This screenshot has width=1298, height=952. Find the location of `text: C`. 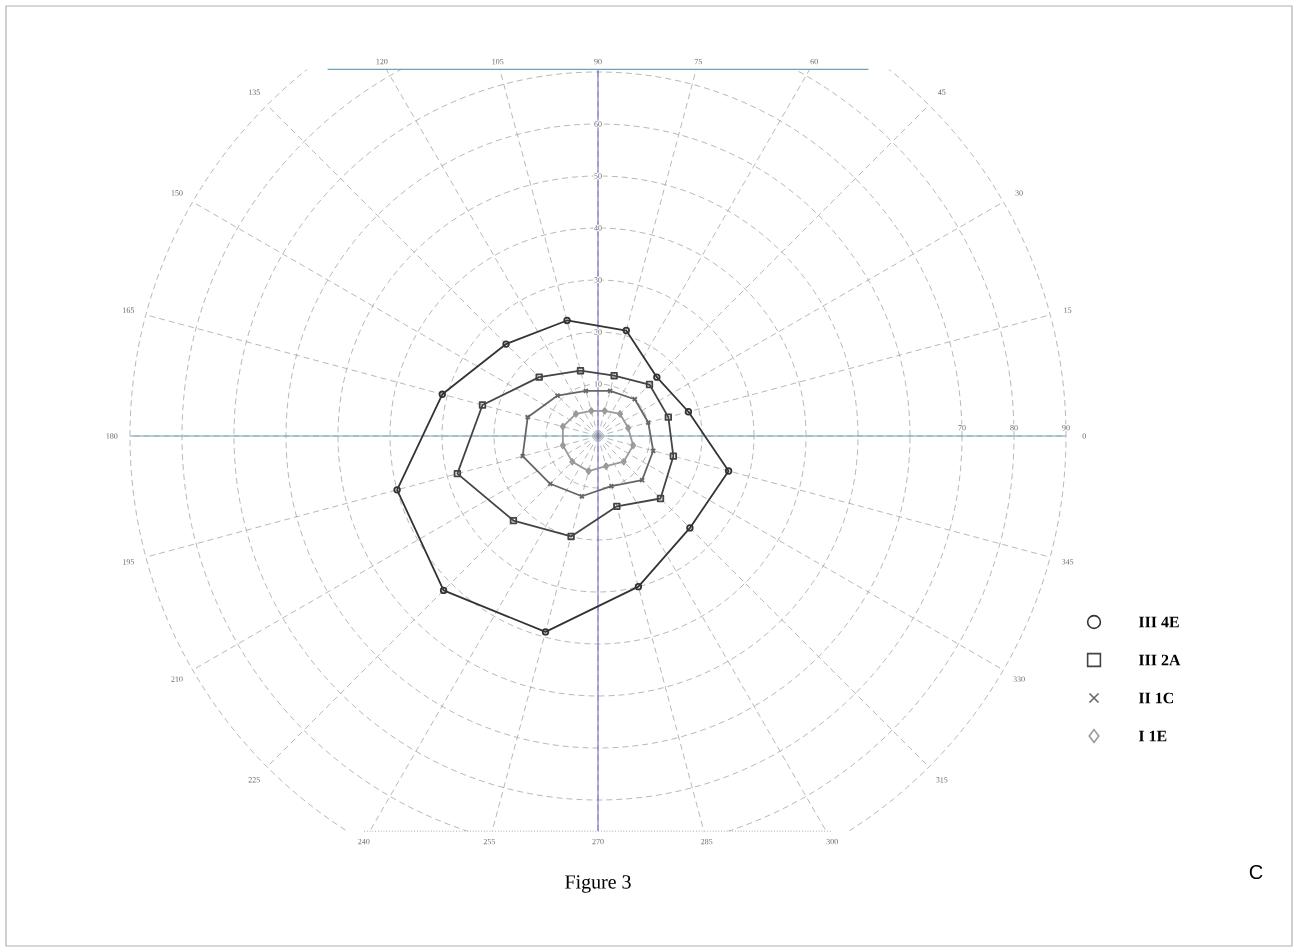

text: C is located at coordinates (1256, 872).